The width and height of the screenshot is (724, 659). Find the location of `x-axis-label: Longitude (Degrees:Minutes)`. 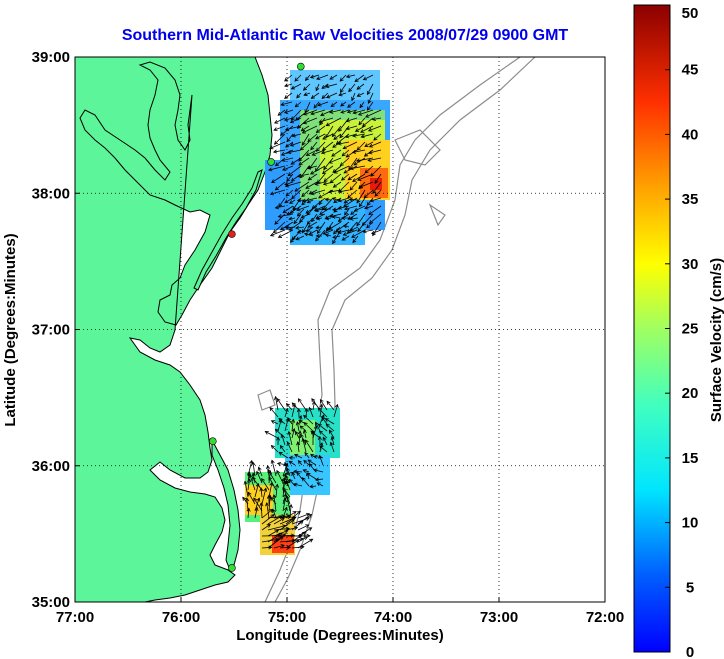

x-axis-label: Longitude (Degrees:Minutes) is located at coordinates (340, 635).